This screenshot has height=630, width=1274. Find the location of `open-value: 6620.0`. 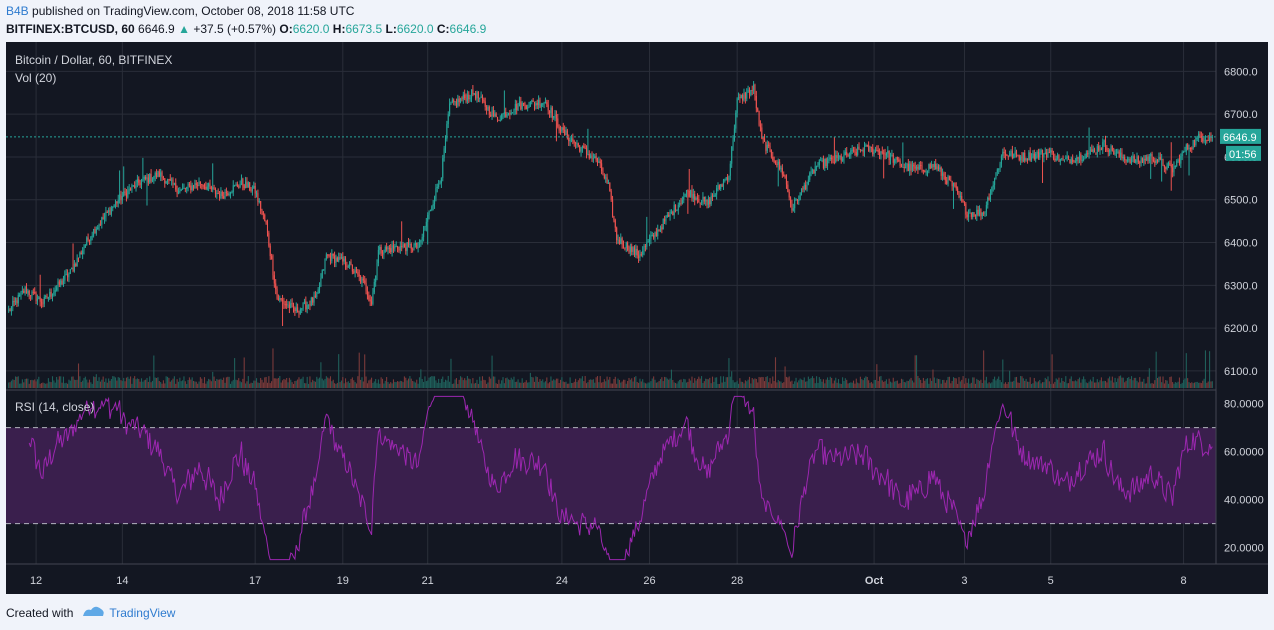

open-value: 6620.0 is located at coordinates (311, 29).